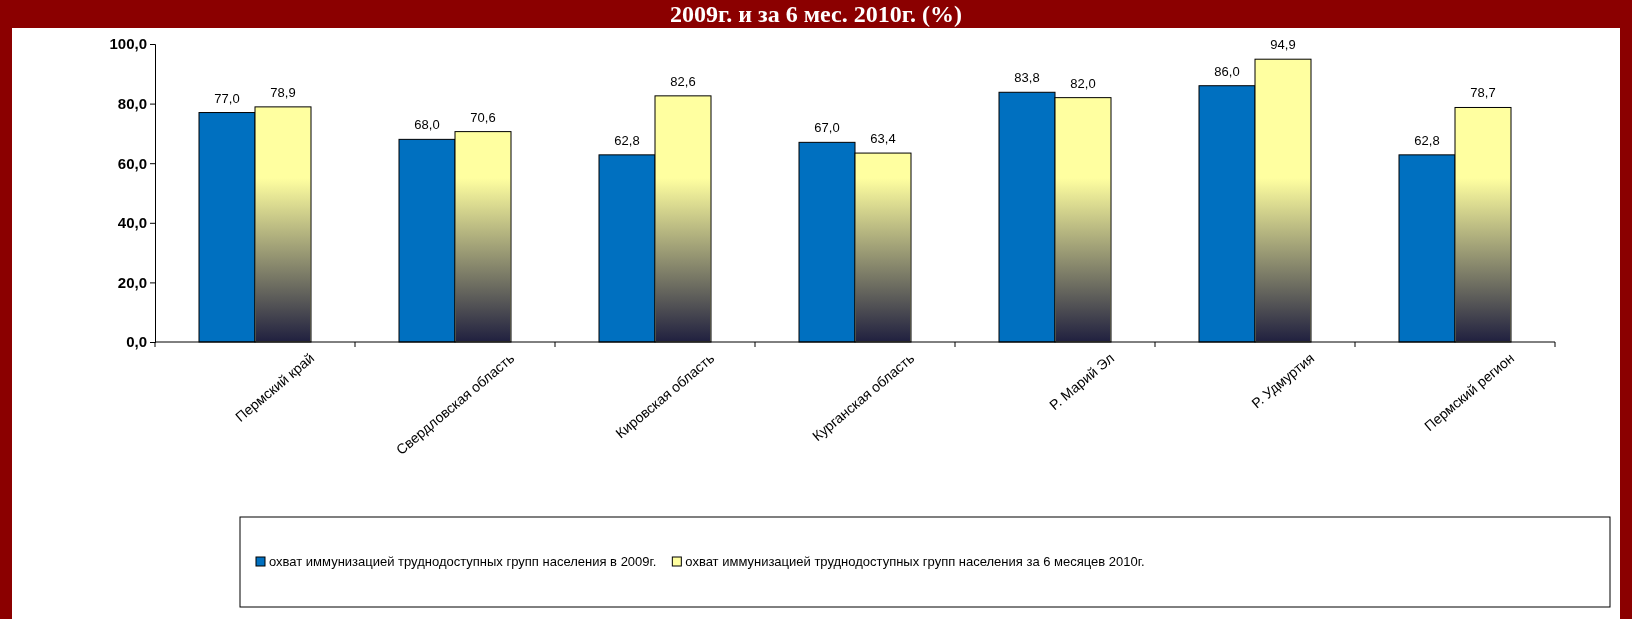  What do you see at coordinates (483, 117) in the screenshot?
I see `data-label: 70,6` at bounding box center [483, 117].